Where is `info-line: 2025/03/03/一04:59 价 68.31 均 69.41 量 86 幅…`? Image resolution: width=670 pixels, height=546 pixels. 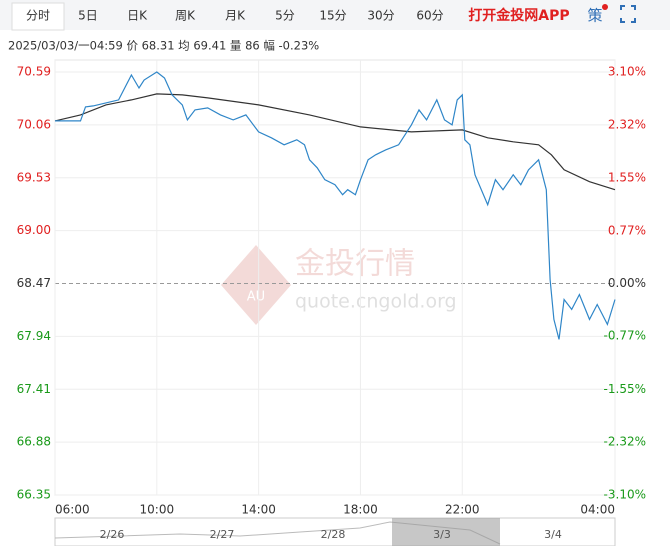
info-line: 2025/03/03/一04:59 价 68.31 均 69.41 量 86 幅… is located at coordinates (163, 46).